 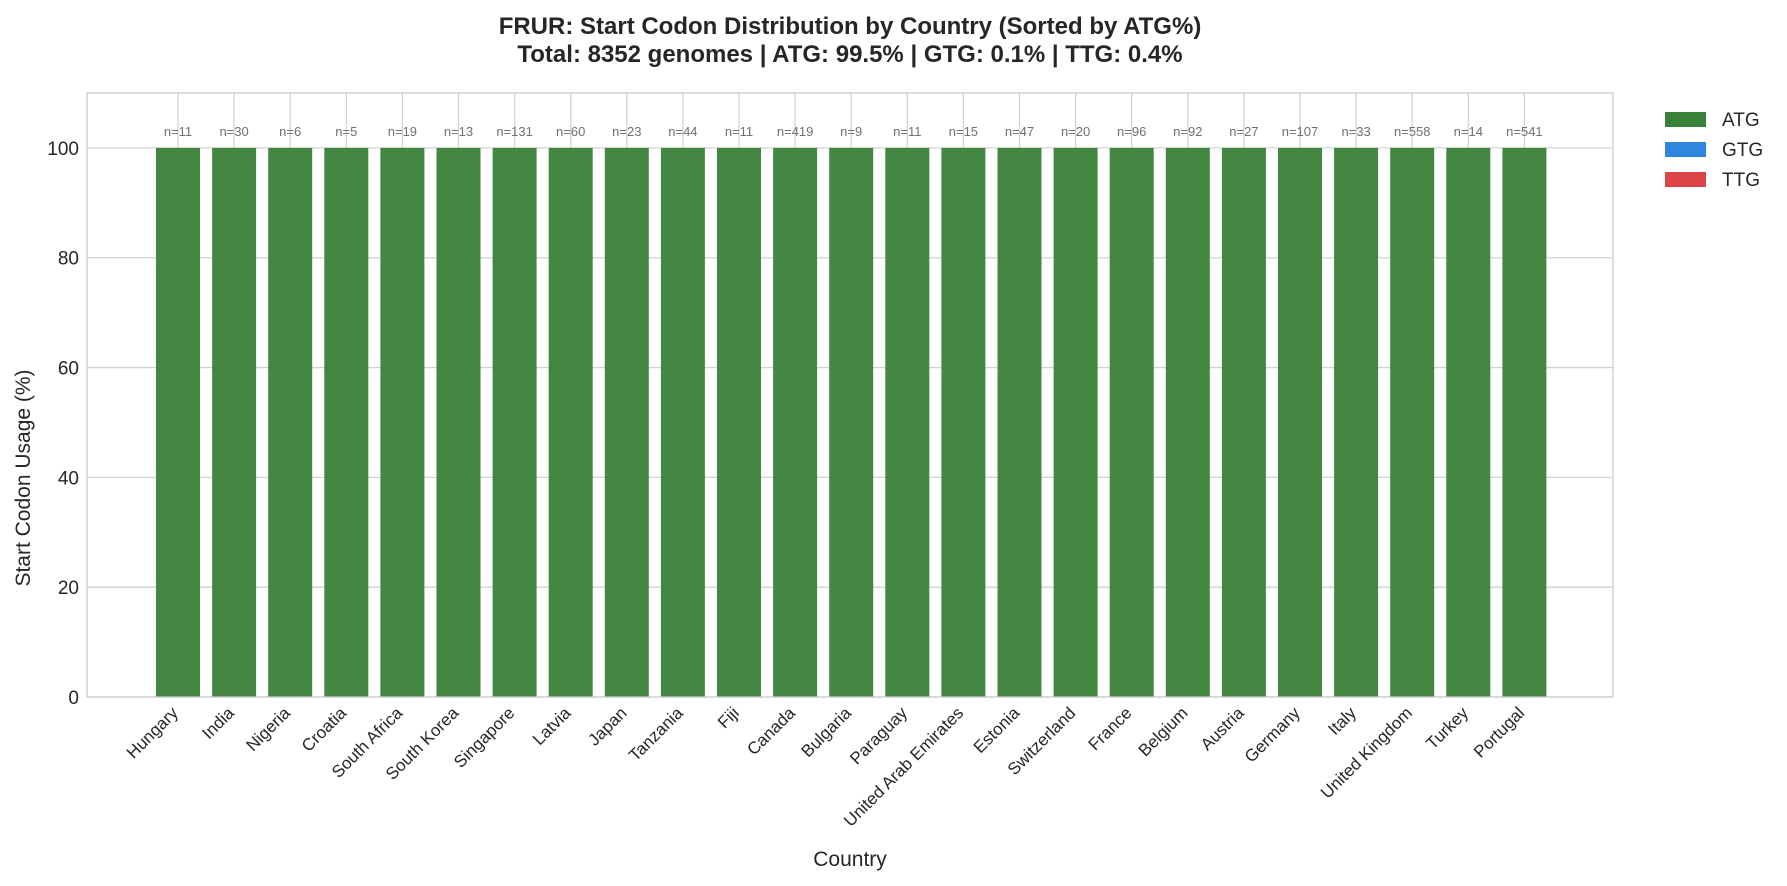 What do you see at coordinates (1447, 728) in the screenshot?
I see `x-tick-label-turkey: Turkey` at bounding box center [1447, 728].